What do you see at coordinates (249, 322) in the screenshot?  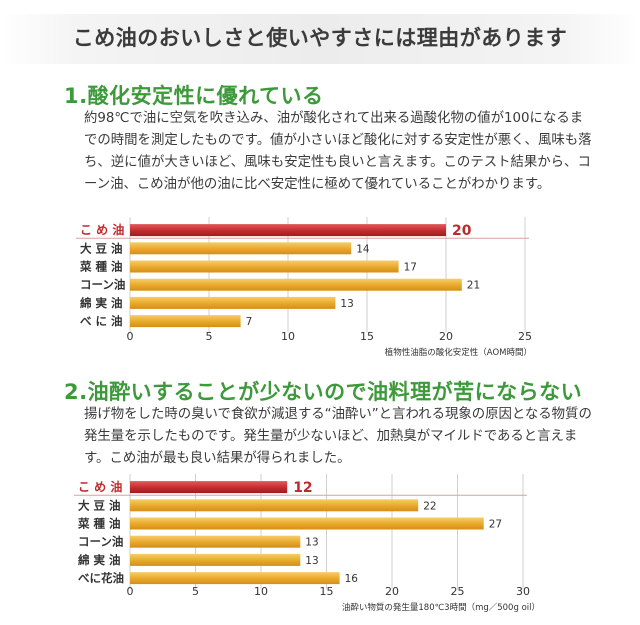 I see `data-label: 7` at bounding box center [249, 322].